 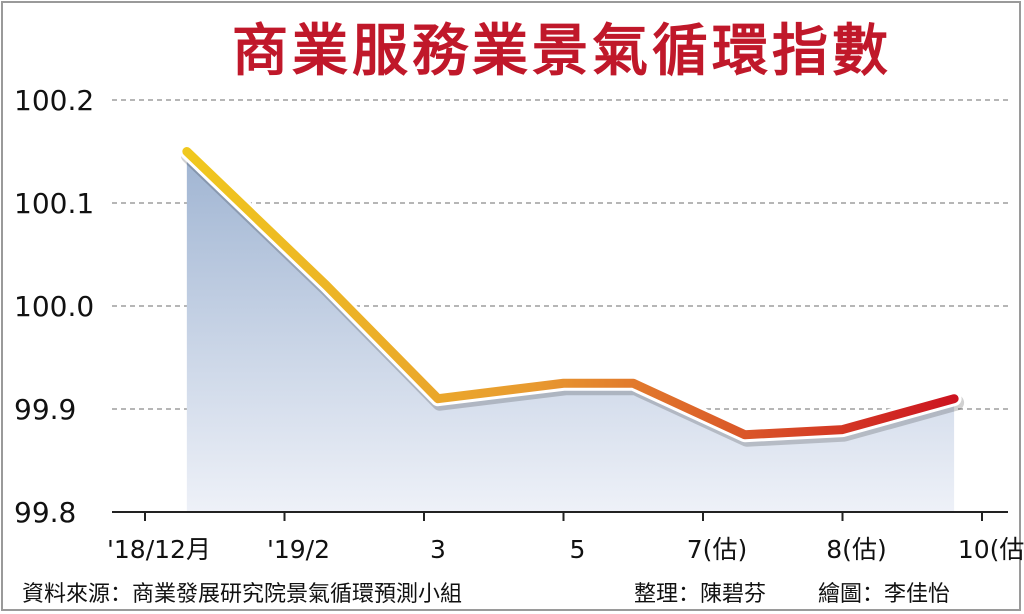 I want to click on y-tick-labels: 100.2 100.1 100.0 99.9 99.8, so click(x=54, y=306).